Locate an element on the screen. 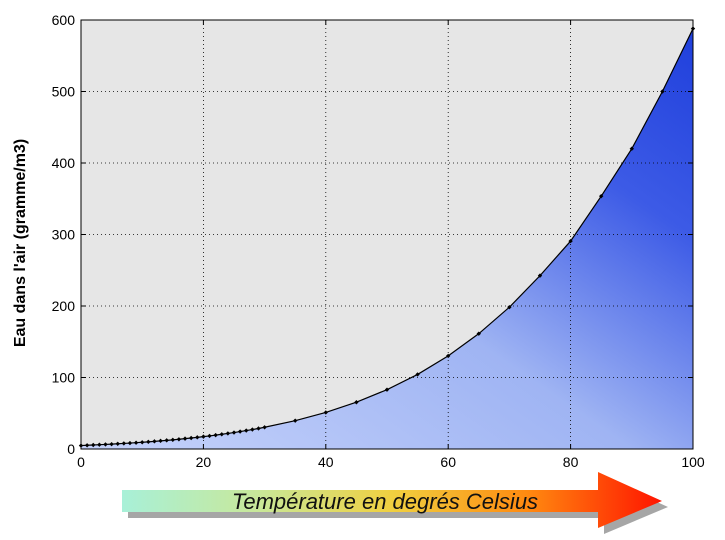 The image size is (725, 540). y-axis-label: Eau dans l'air (gramme/m3) is located at coordinates (20, 243).